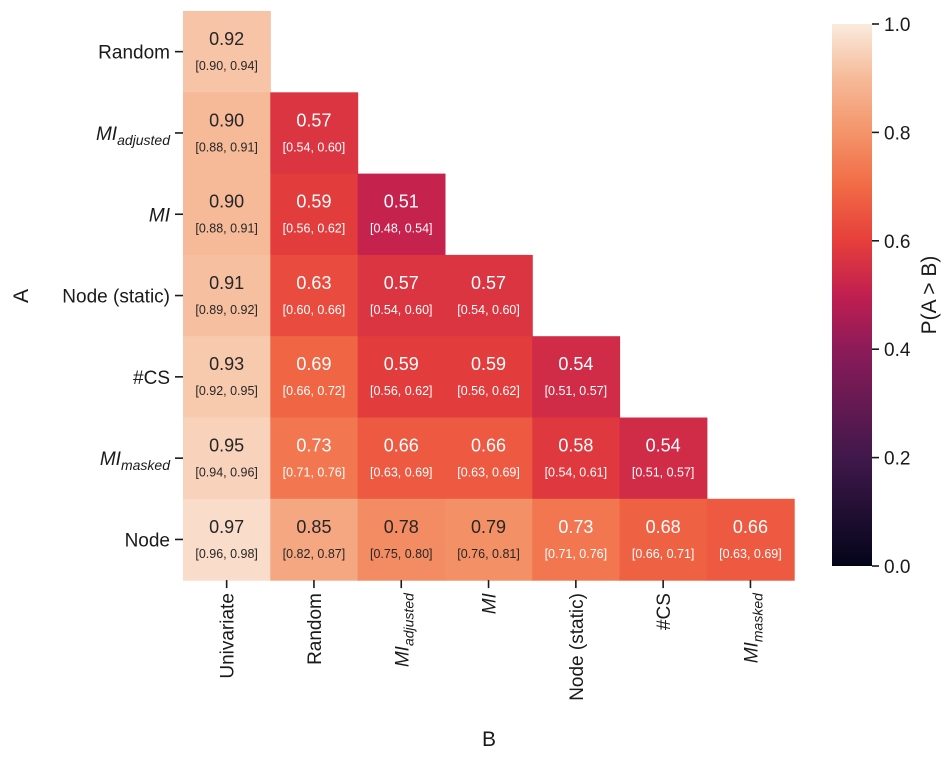 This screenshot has width=946, height=764. What do you see at coordinates (897, 567) in the screenshot?
I see `colorbar-tick-label: 0.0` at bounding box center [897, 567].